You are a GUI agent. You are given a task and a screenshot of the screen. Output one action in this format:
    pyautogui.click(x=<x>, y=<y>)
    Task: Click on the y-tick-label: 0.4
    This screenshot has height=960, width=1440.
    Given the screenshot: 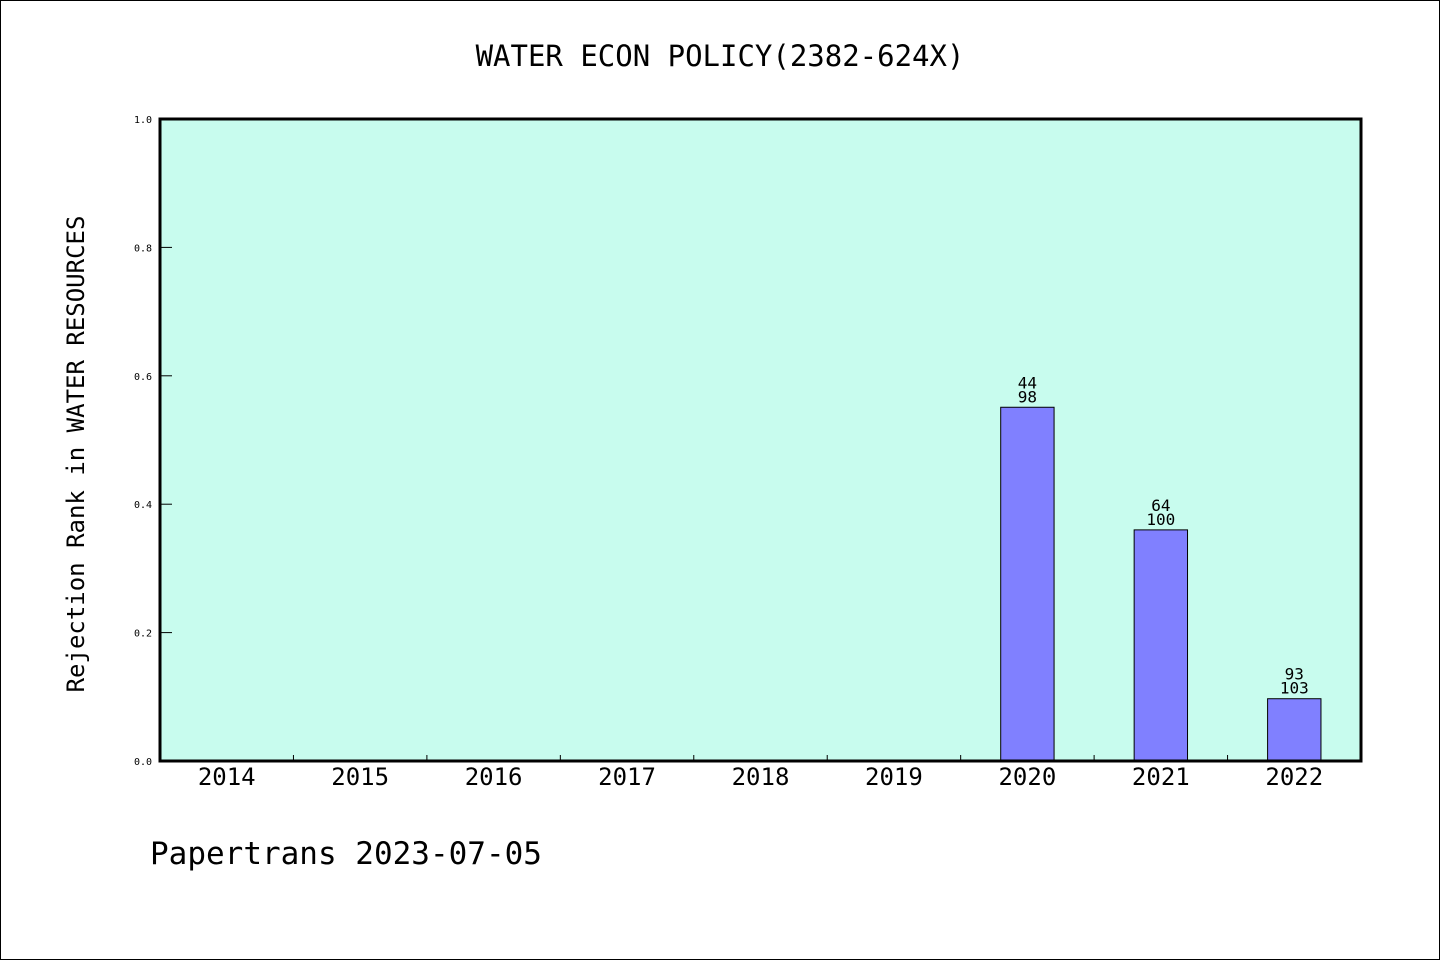 What is the action you would take?
    pyautogui.click(x=143, y=505)
    